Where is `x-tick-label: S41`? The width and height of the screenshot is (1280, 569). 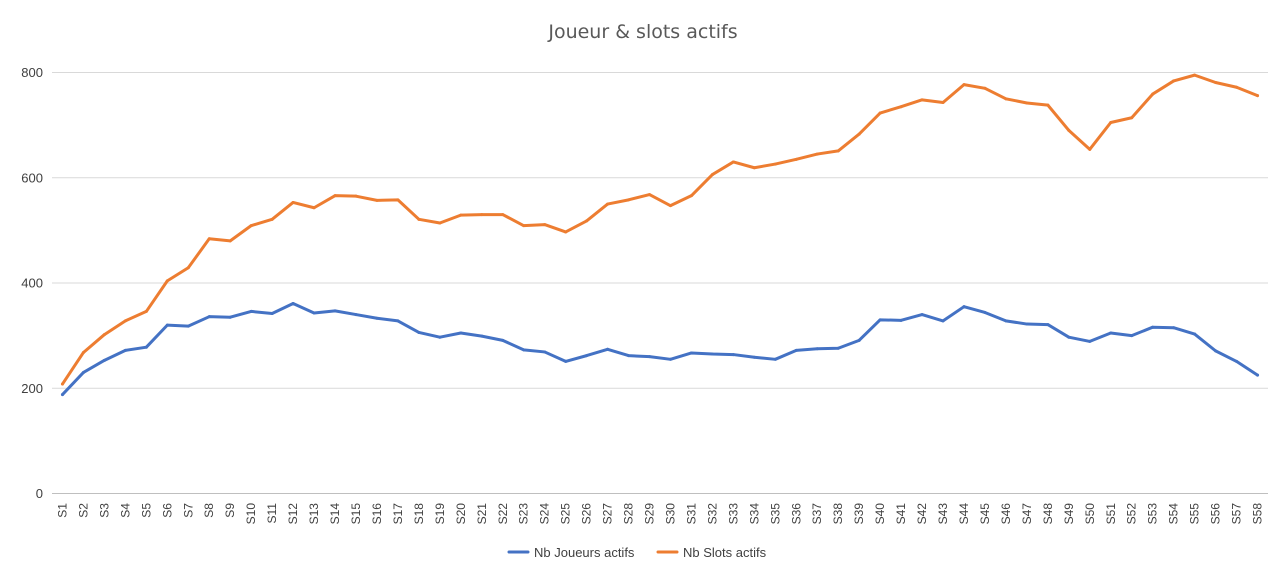 x-tick-label: S41 is located at coordinates (901, 514).